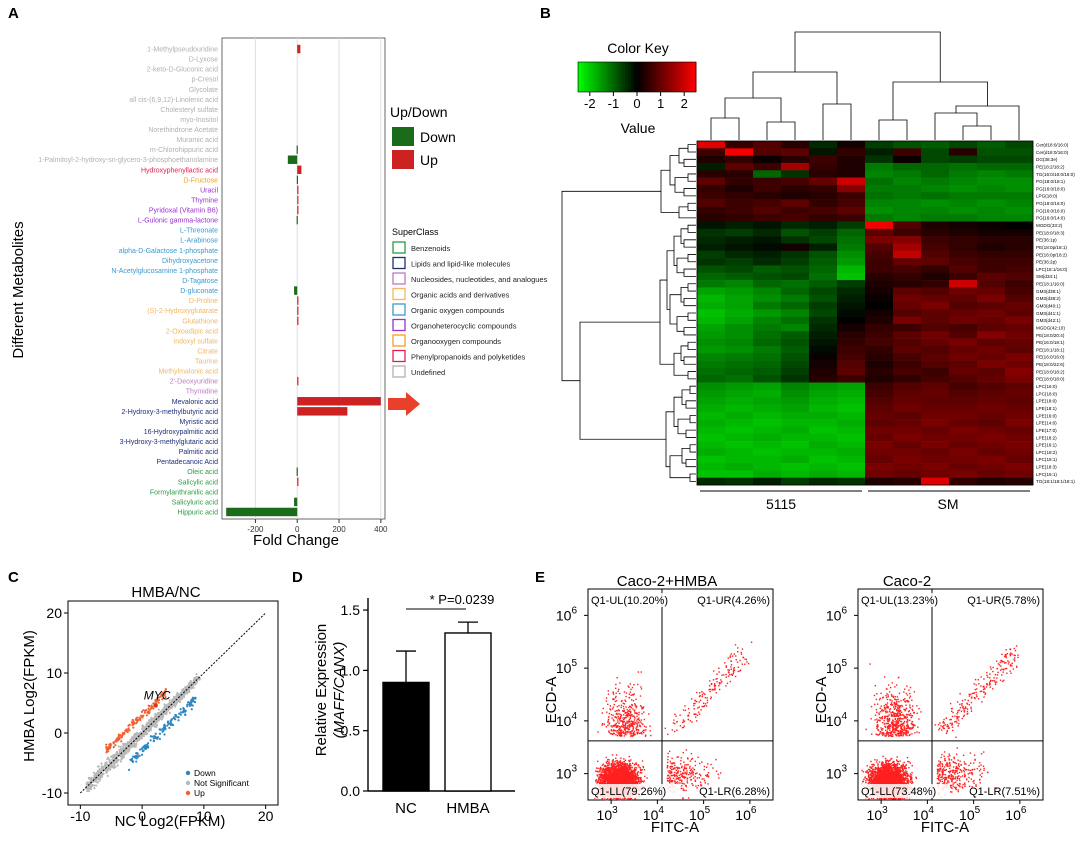  I want to click on c-myc-annotation: MYC, so click(157, 695).